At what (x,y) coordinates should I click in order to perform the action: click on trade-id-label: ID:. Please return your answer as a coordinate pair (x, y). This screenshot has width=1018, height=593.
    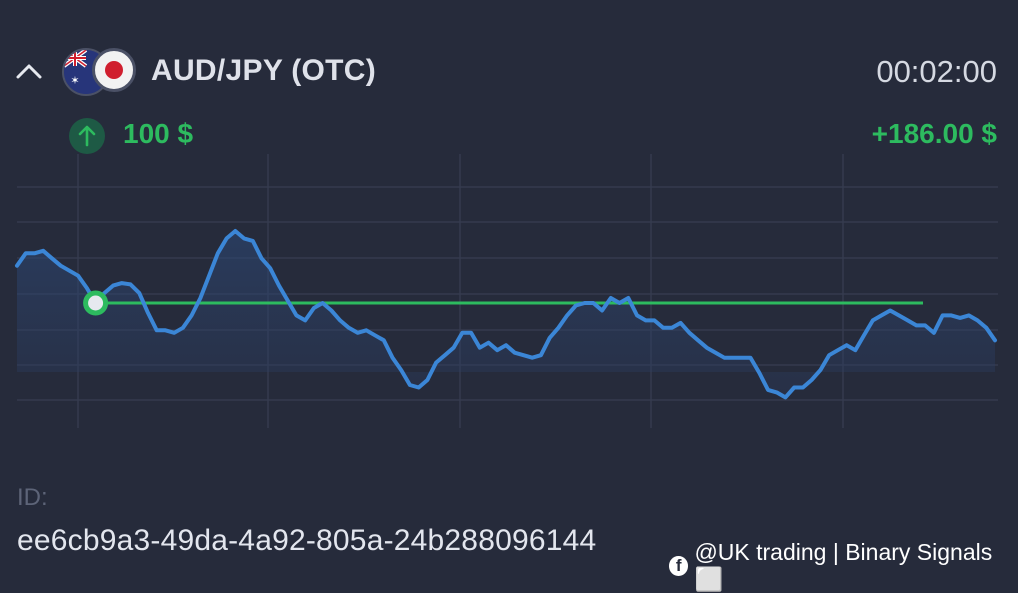
    Looking at the image, I should click on (32, 497).